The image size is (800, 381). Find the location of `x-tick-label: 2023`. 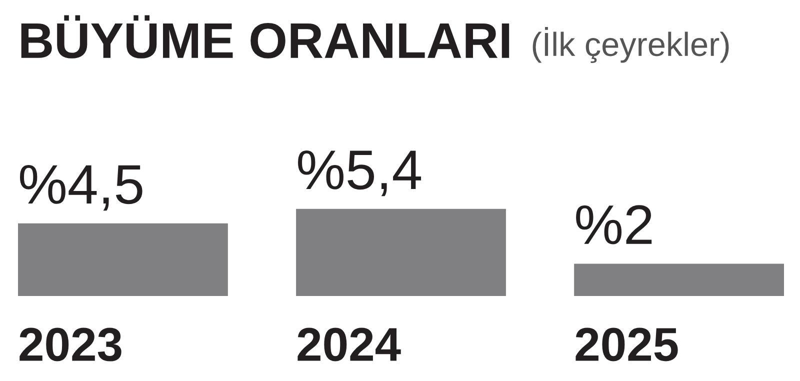

x-tick-label: 2023 is located at coordinates (71, 345).